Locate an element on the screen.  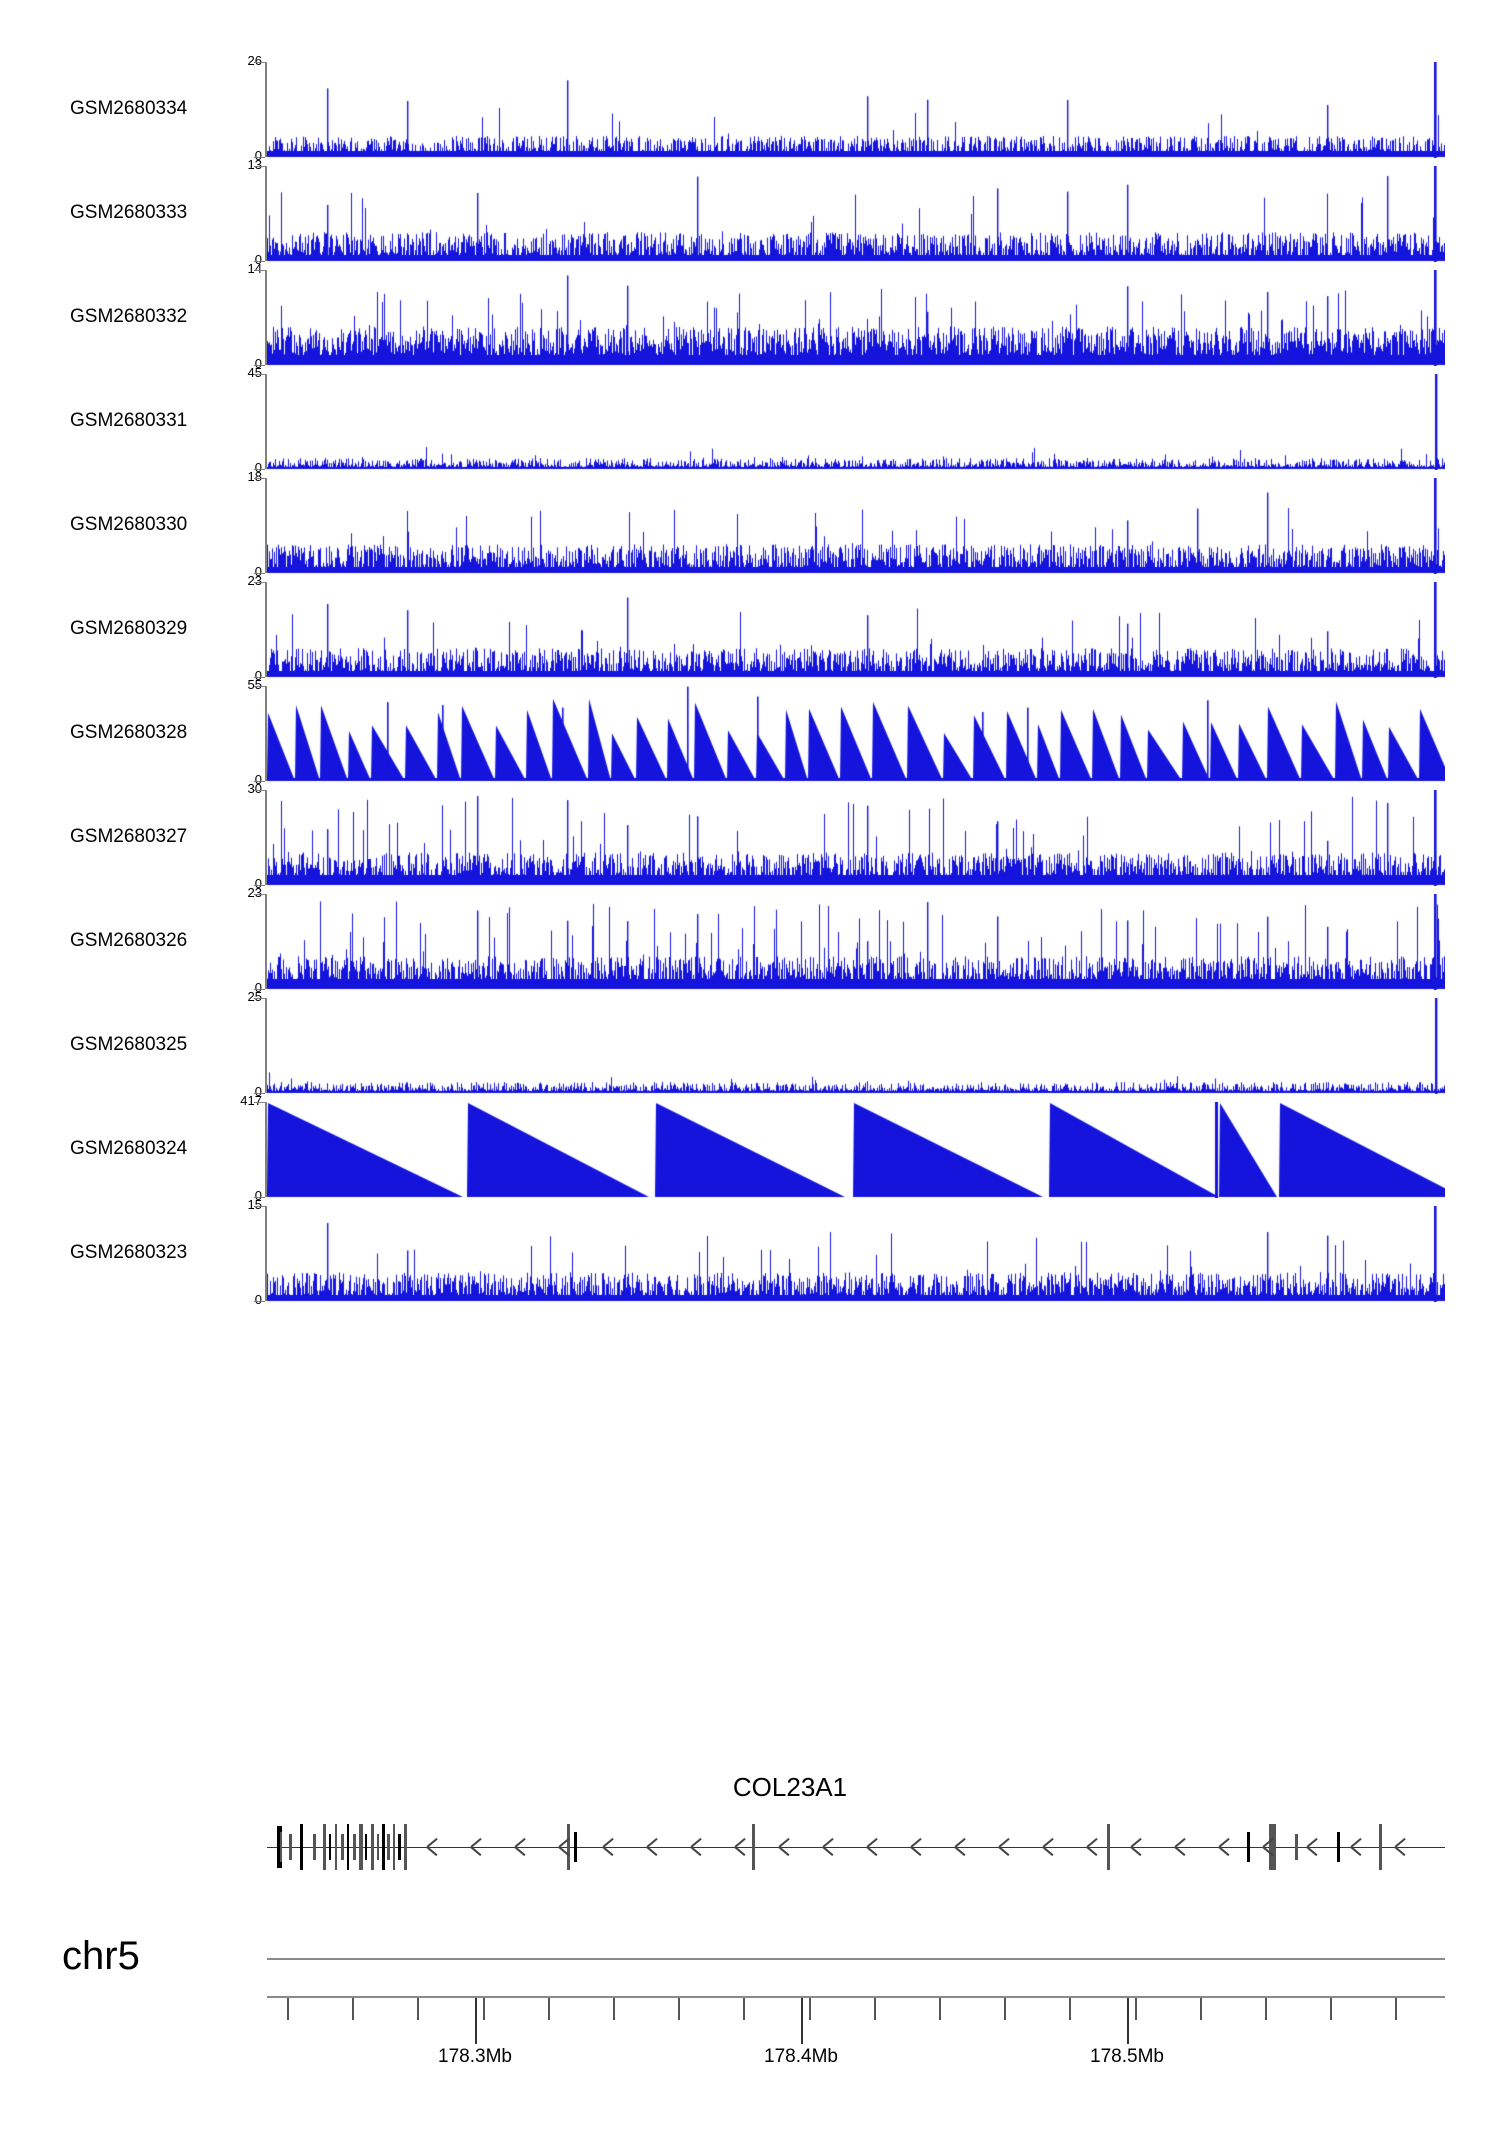
track-label-gsm2680330: GSM2680330 is located at coordinates (129, 524).